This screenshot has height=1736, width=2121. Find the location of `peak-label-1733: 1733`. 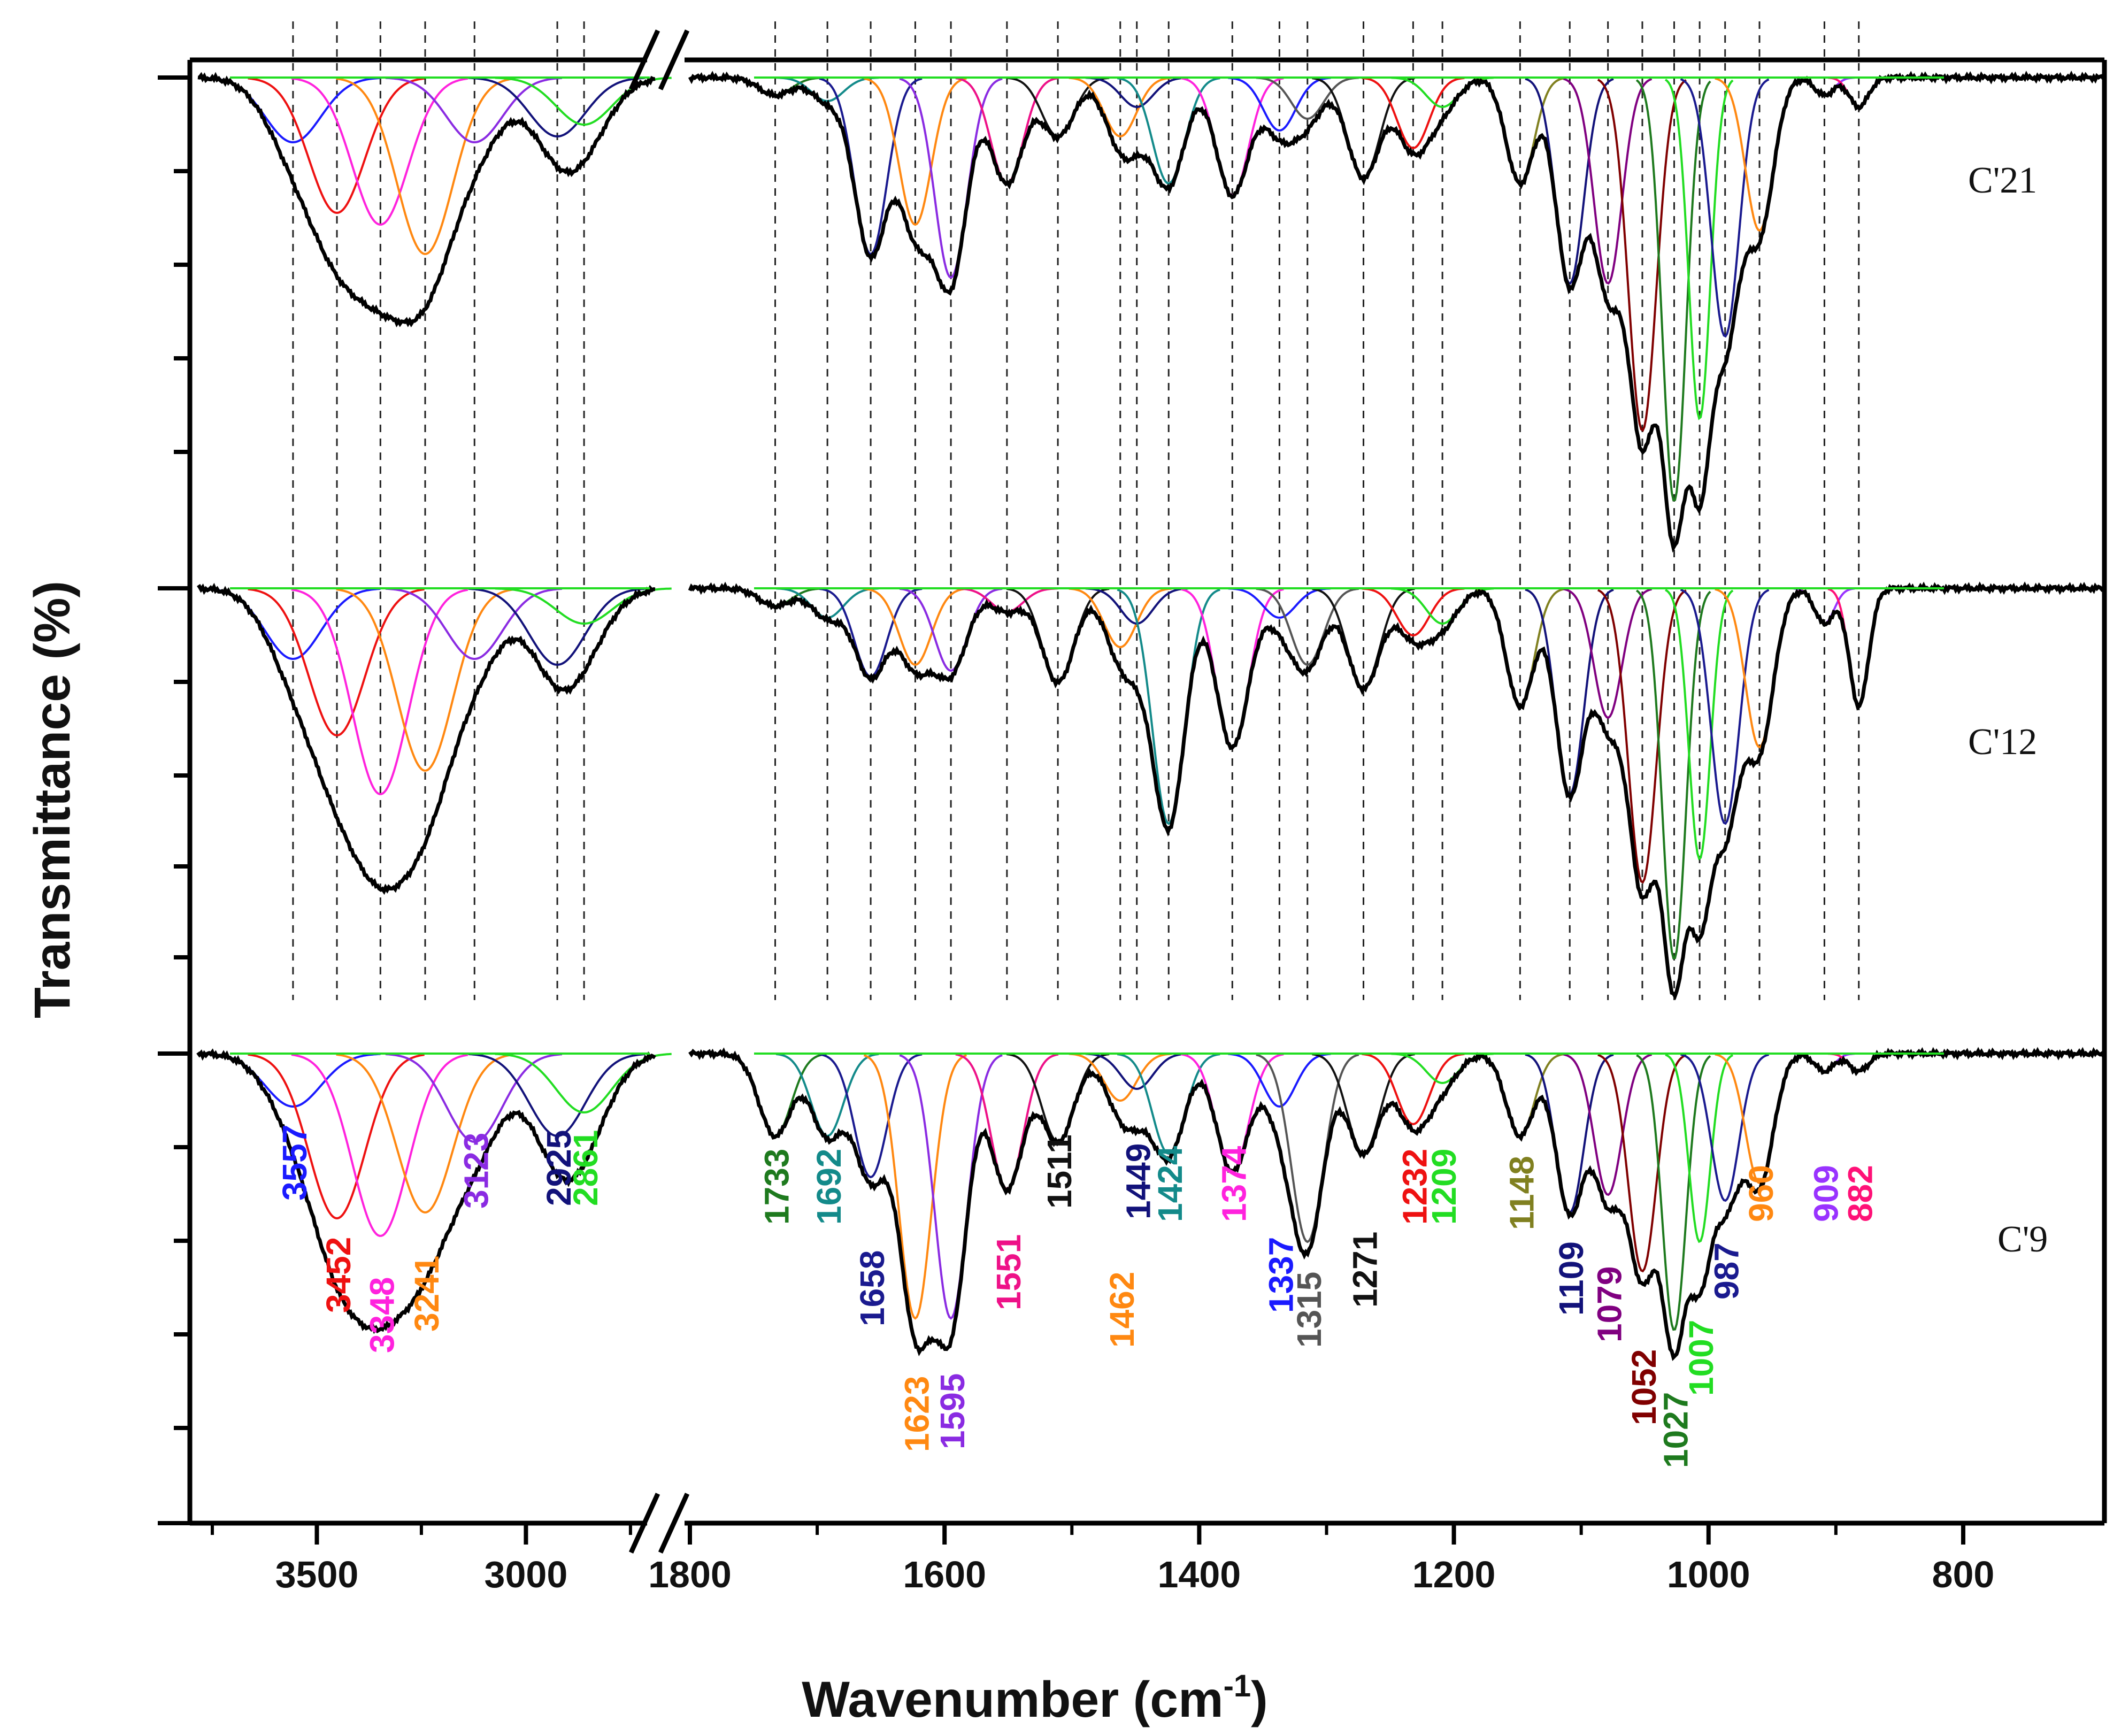

peak-label-1733: 1733 is located at coordinates (777, 1187).